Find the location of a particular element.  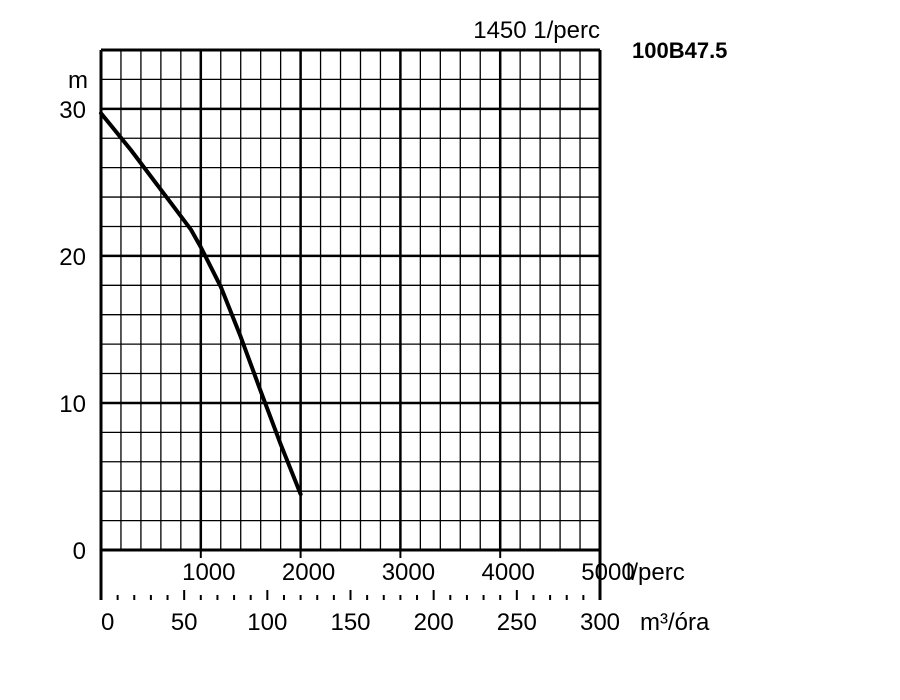

x-tick-labels-m3h: 0 50 100 150 200 250 300 is located at coordinates (360, 622).